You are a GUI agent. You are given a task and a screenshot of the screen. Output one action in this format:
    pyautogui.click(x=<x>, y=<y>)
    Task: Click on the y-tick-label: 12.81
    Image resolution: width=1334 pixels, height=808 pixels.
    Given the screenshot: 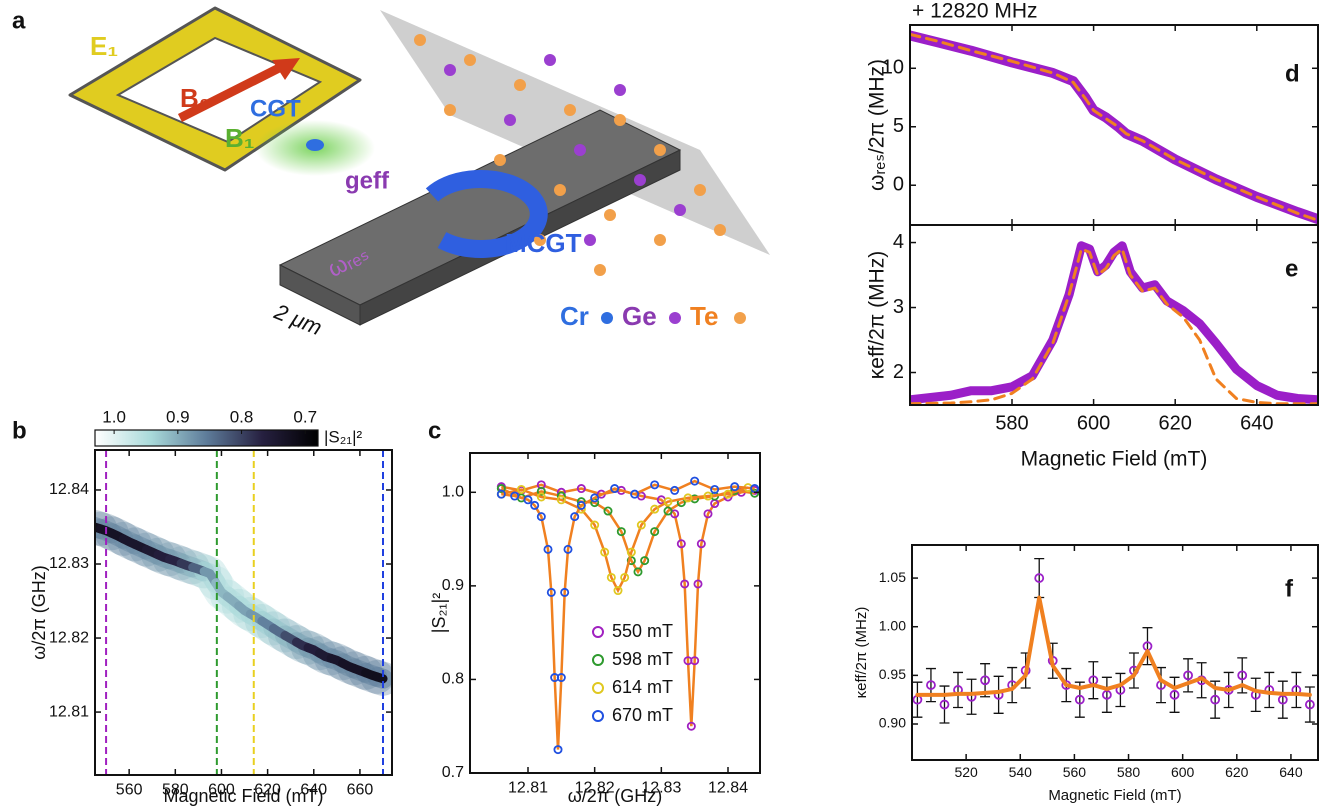 What is the action you would take?
    pyautogui.click(x=69, y=711)
    